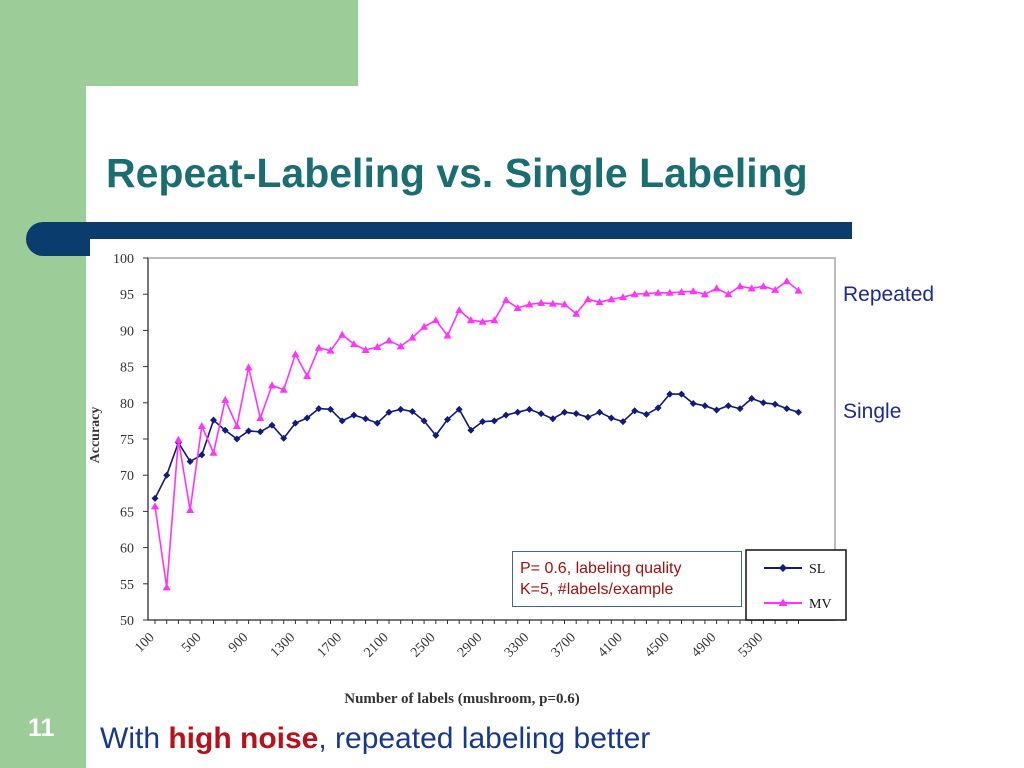 The image size is (1024, 768). I want to click on conclusion-suffix: , repeated labeling better, so click(484, 738).